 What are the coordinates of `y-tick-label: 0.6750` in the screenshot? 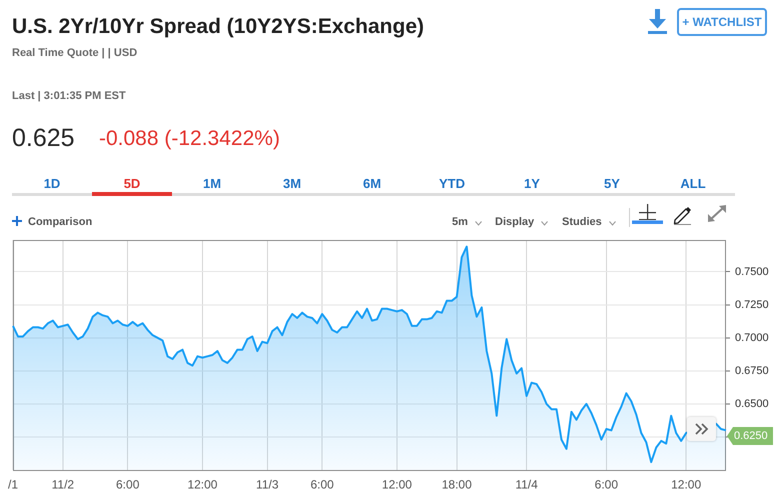 It's located at (752, 370).